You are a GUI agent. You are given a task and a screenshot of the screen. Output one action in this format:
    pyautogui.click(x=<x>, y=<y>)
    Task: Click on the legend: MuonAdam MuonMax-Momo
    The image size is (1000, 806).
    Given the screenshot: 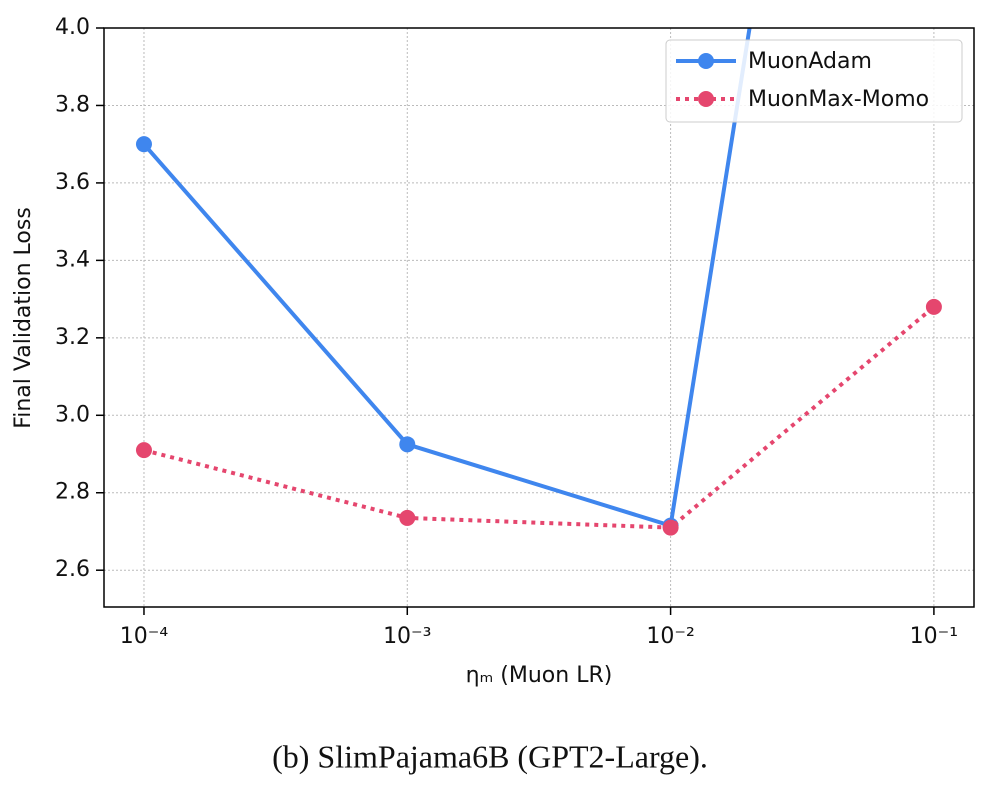 What is the action you would take?
    pyautogui.click(x=814, y=81)
    